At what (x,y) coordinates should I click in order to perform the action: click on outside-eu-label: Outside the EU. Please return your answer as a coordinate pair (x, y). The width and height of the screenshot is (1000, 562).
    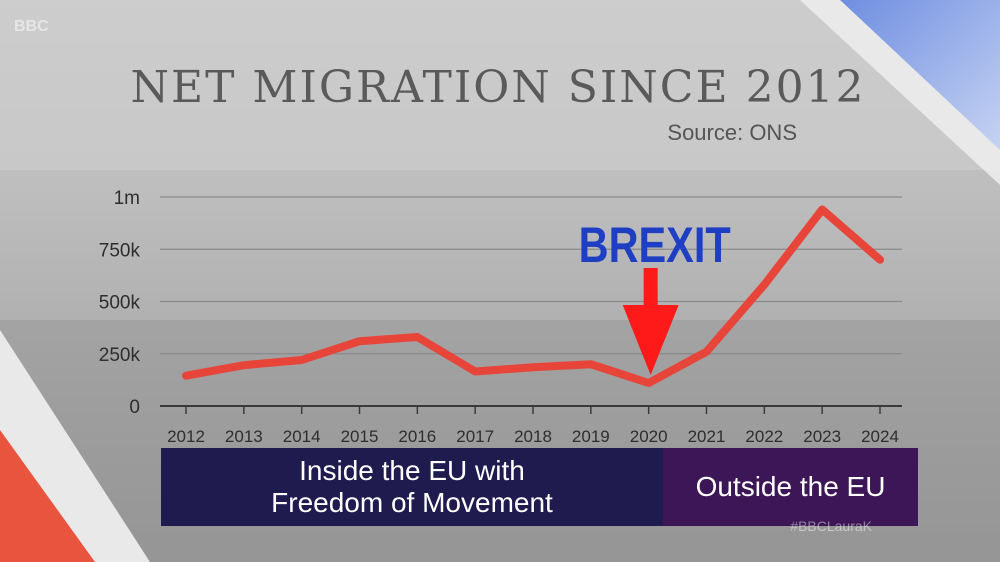
    Looking at the image, I should click on (790, 486).